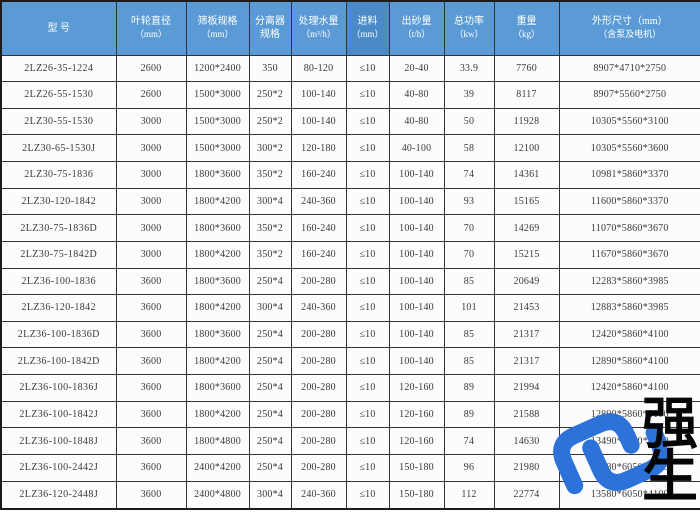 This screenshot has width=700, height=512. What do you see at coordinates (58, 495) in the screenshot?
I see `model-cell: 2LZ36-120-2448J` at bounding box center [58, 495].